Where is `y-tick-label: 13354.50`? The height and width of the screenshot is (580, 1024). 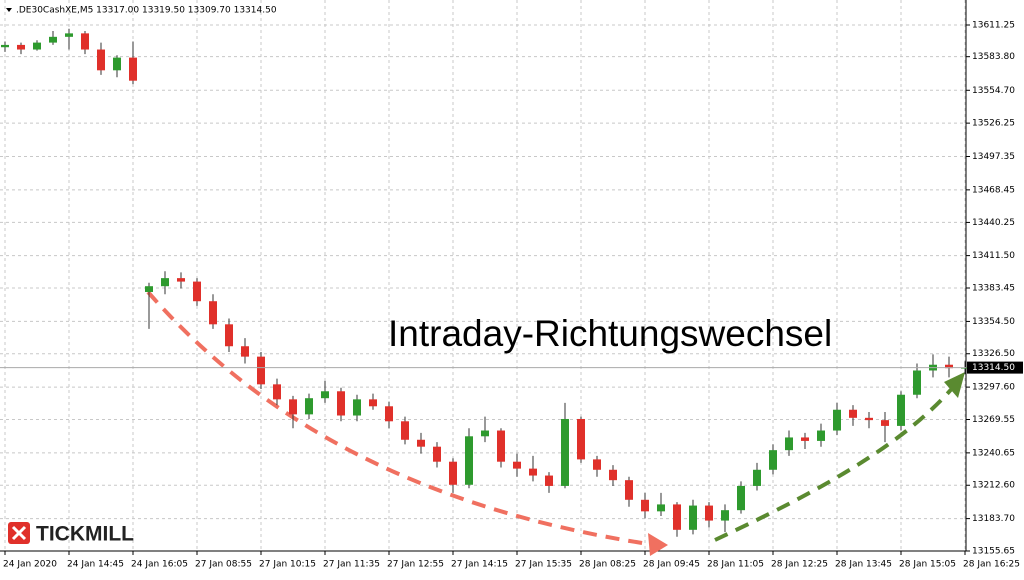 y-tick-label: 13354.50 is located at coordinates (993, 322).